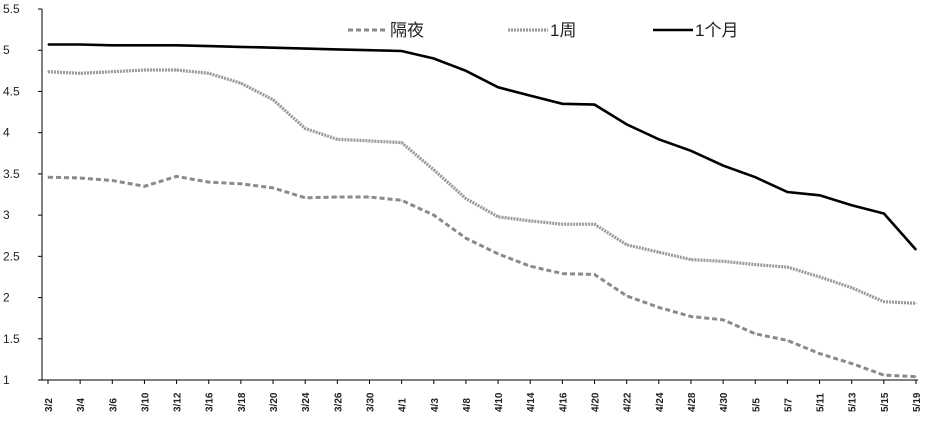  What do you see at coordinates (724, 402) in the screenshot?
I see `x-tick-label: 4/30` at bounding box center [724, 402].